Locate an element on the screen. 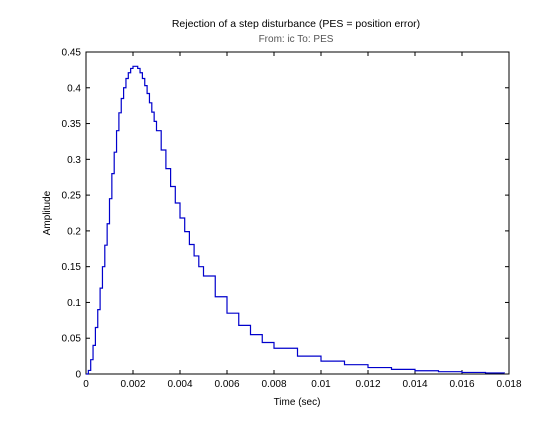 This screenshot has height=425, width=560. x-axis-label: Time (sec) is located at coordinates (297, 402).